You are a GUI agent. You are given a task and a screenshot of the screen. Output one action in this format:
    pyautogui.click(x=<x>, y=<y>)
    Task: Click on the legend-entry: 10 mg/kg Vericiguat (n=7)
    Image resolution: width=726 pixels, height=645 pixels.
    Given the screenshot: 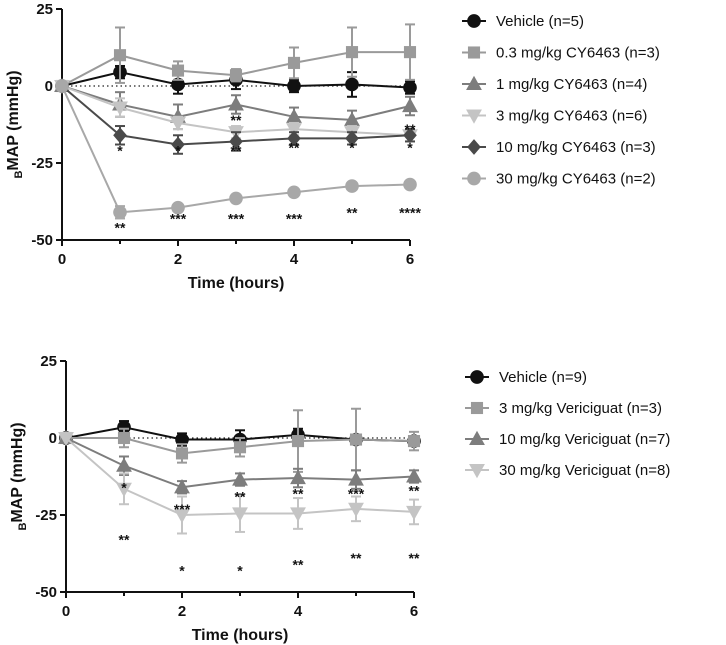 What is the action you would take?
    pyautogui.click(x=567, y=439)
    